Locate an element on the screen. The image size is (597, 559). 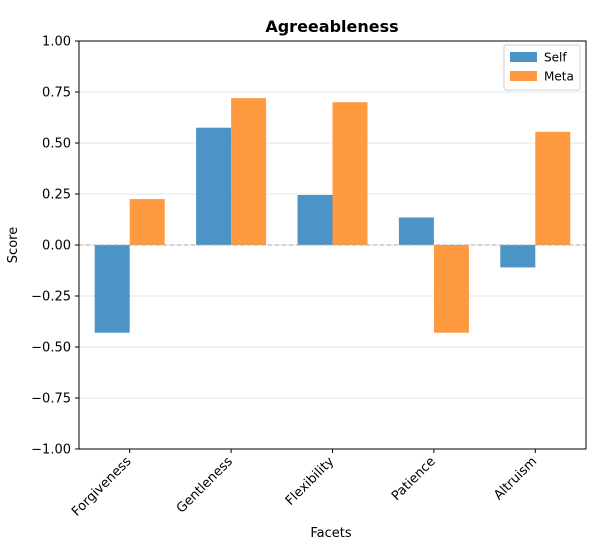
legend-label-self: Self is located at coordinates (555, 58).